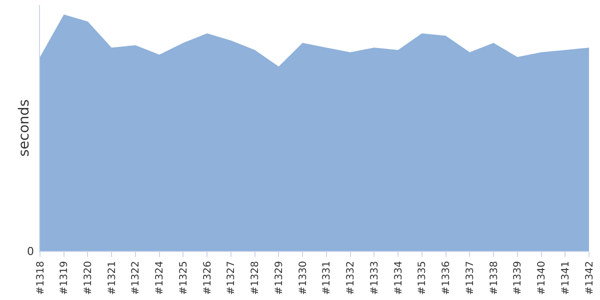 Image resolution: width=600 pixels, height=300 pixels. What do you see at coordinates (256, 278) in the screenshot?
I see `x-tick-label: #1328` at bounding box center [256, 278].